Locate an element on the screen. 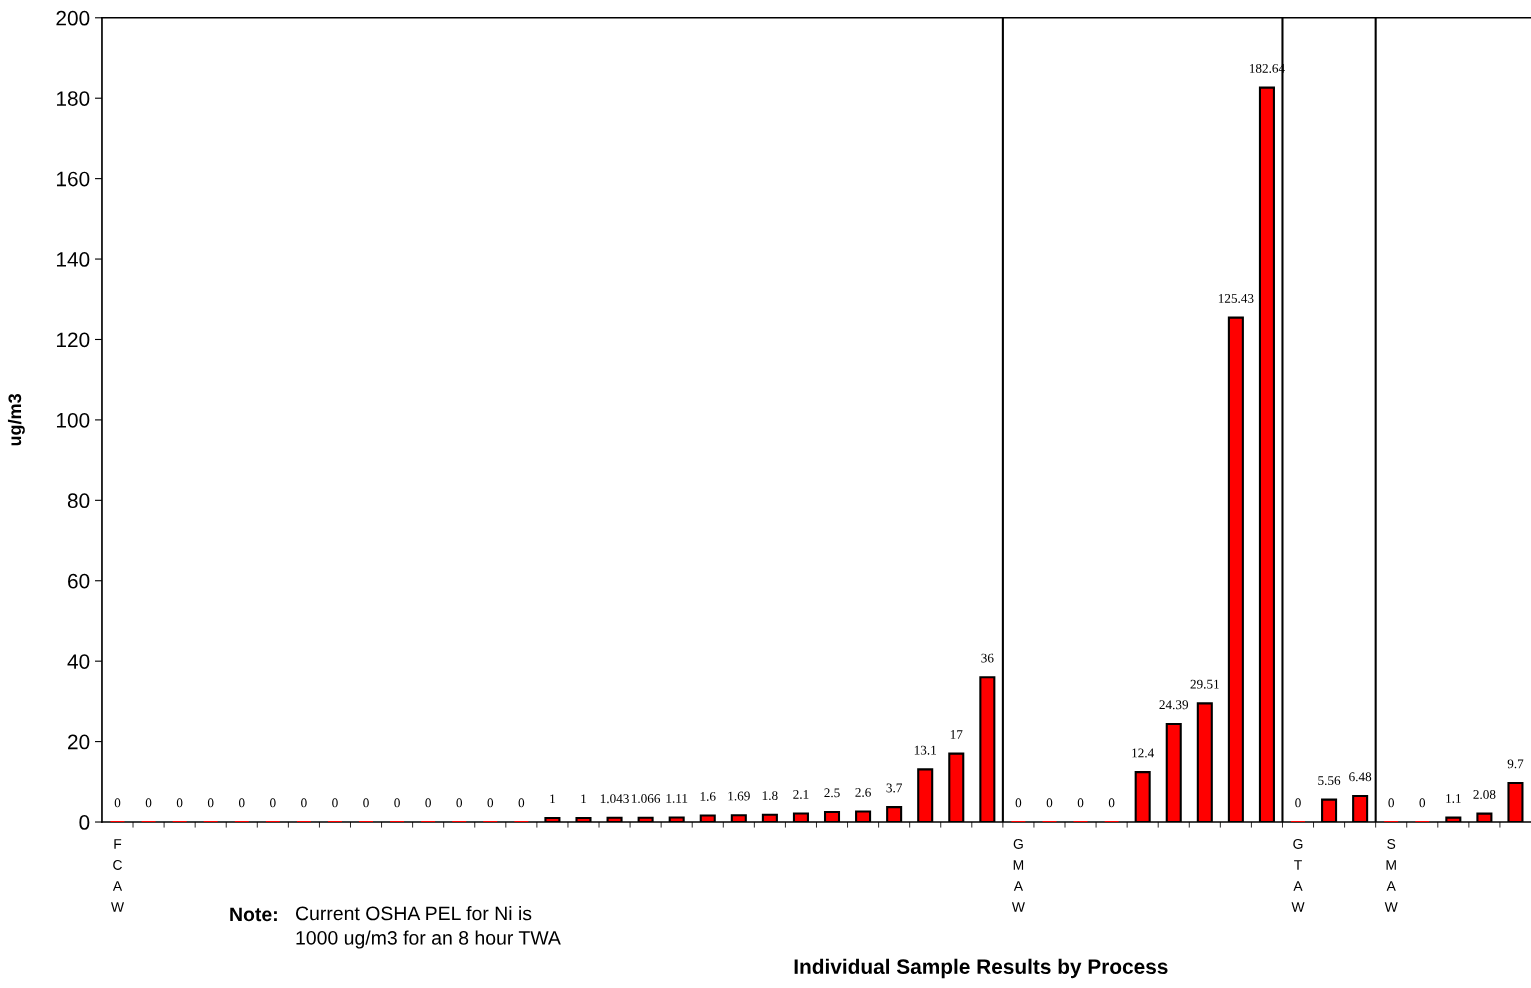  data-label: 1.11 is located at coordinates (677, 798).